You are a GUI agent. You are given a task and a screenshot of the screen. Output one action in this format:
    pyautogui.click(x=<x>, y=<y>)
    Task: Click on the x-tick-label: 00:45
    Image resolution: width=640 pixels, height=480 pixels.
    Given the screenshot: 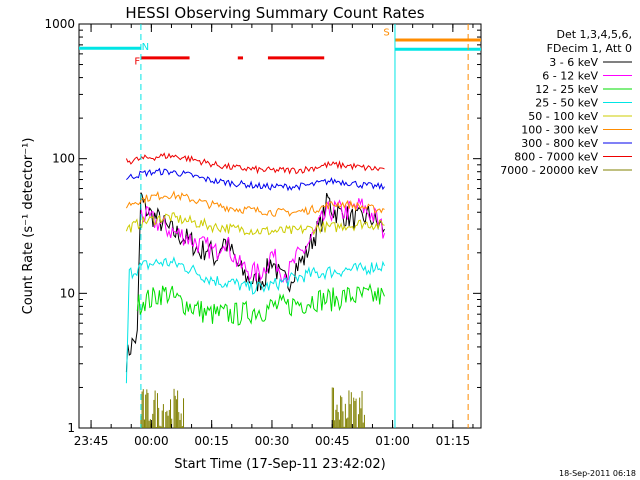 What is the action you would take?
    pyautogui.click(x=332, y=441)
    